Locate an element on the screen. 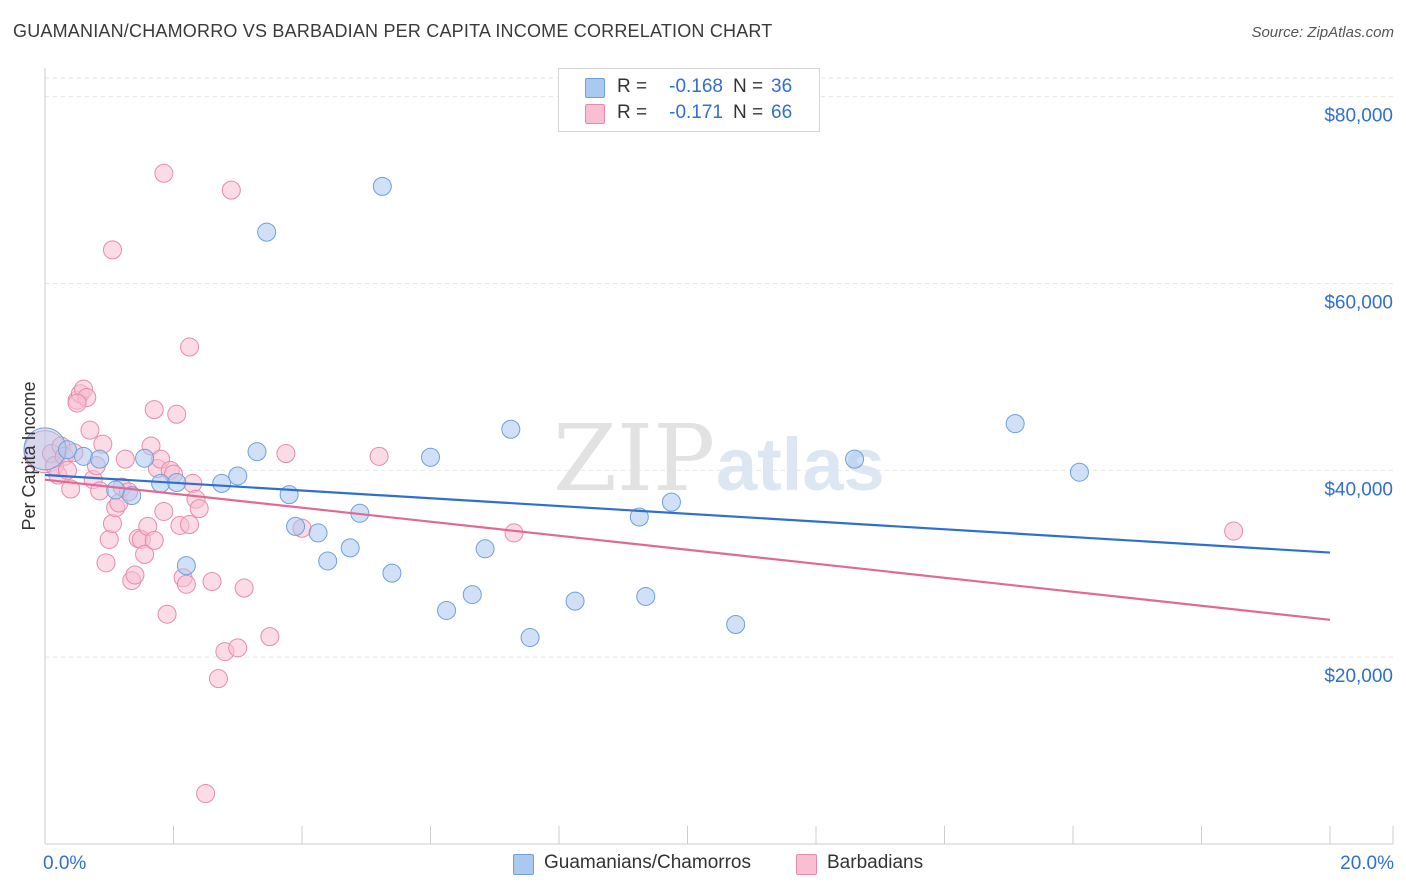 This screenshot has width=1406, height=892. watermark: ZIP atlas is located at coordinates (719, 458).